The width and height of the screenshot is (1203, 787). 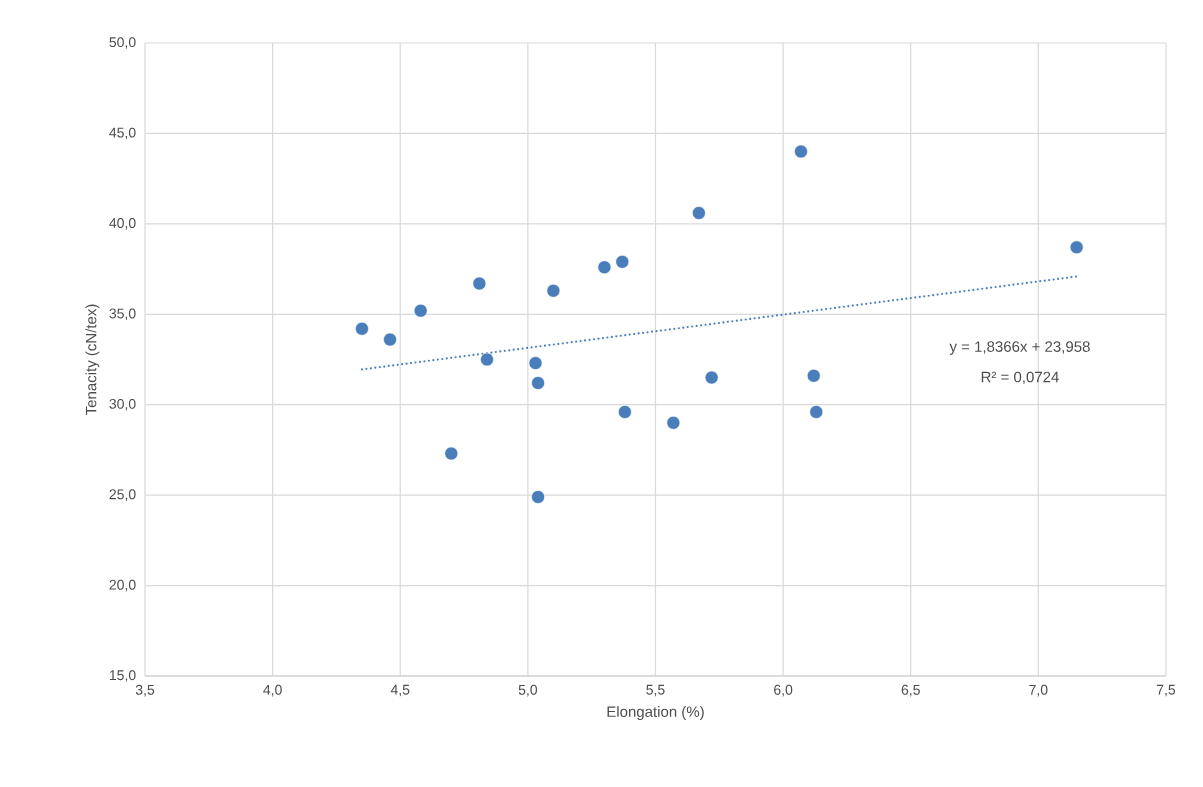 I want to click on x-tick-label: 6,0, so click(x=783, y=690).